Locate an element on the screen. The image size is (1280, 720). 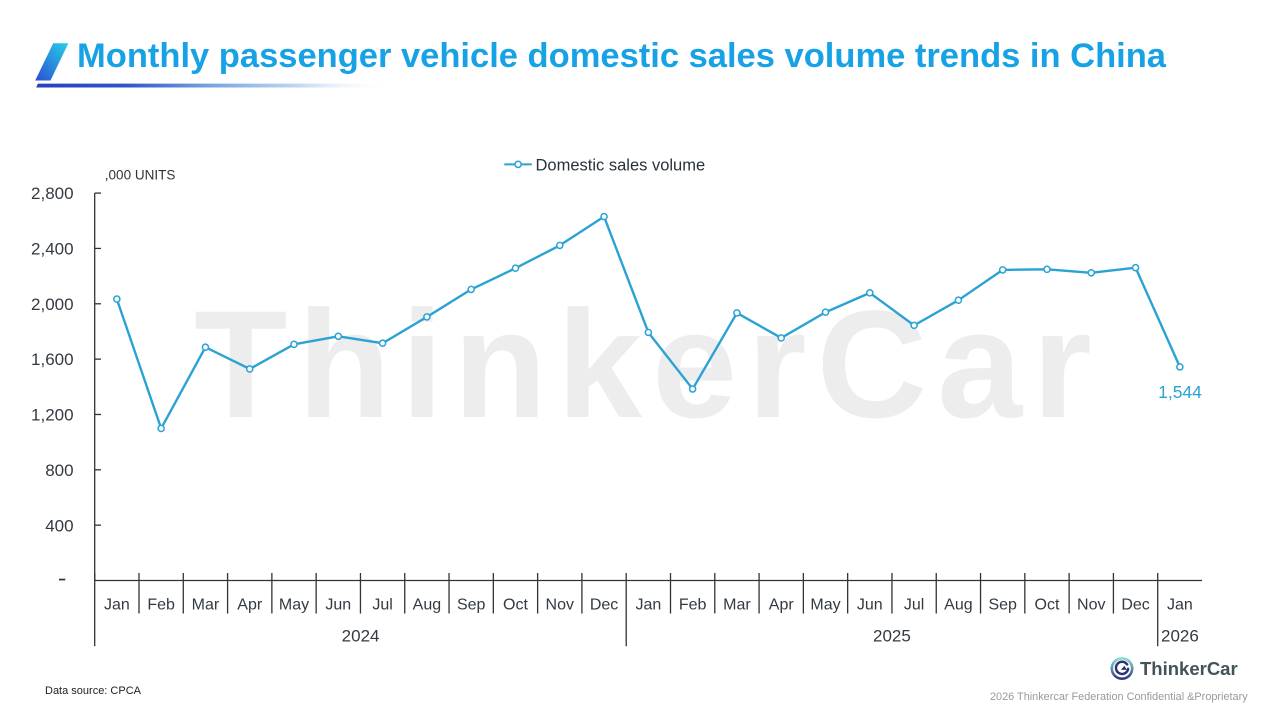
svg-text: 2,400 is located at coordinates (52, 249).